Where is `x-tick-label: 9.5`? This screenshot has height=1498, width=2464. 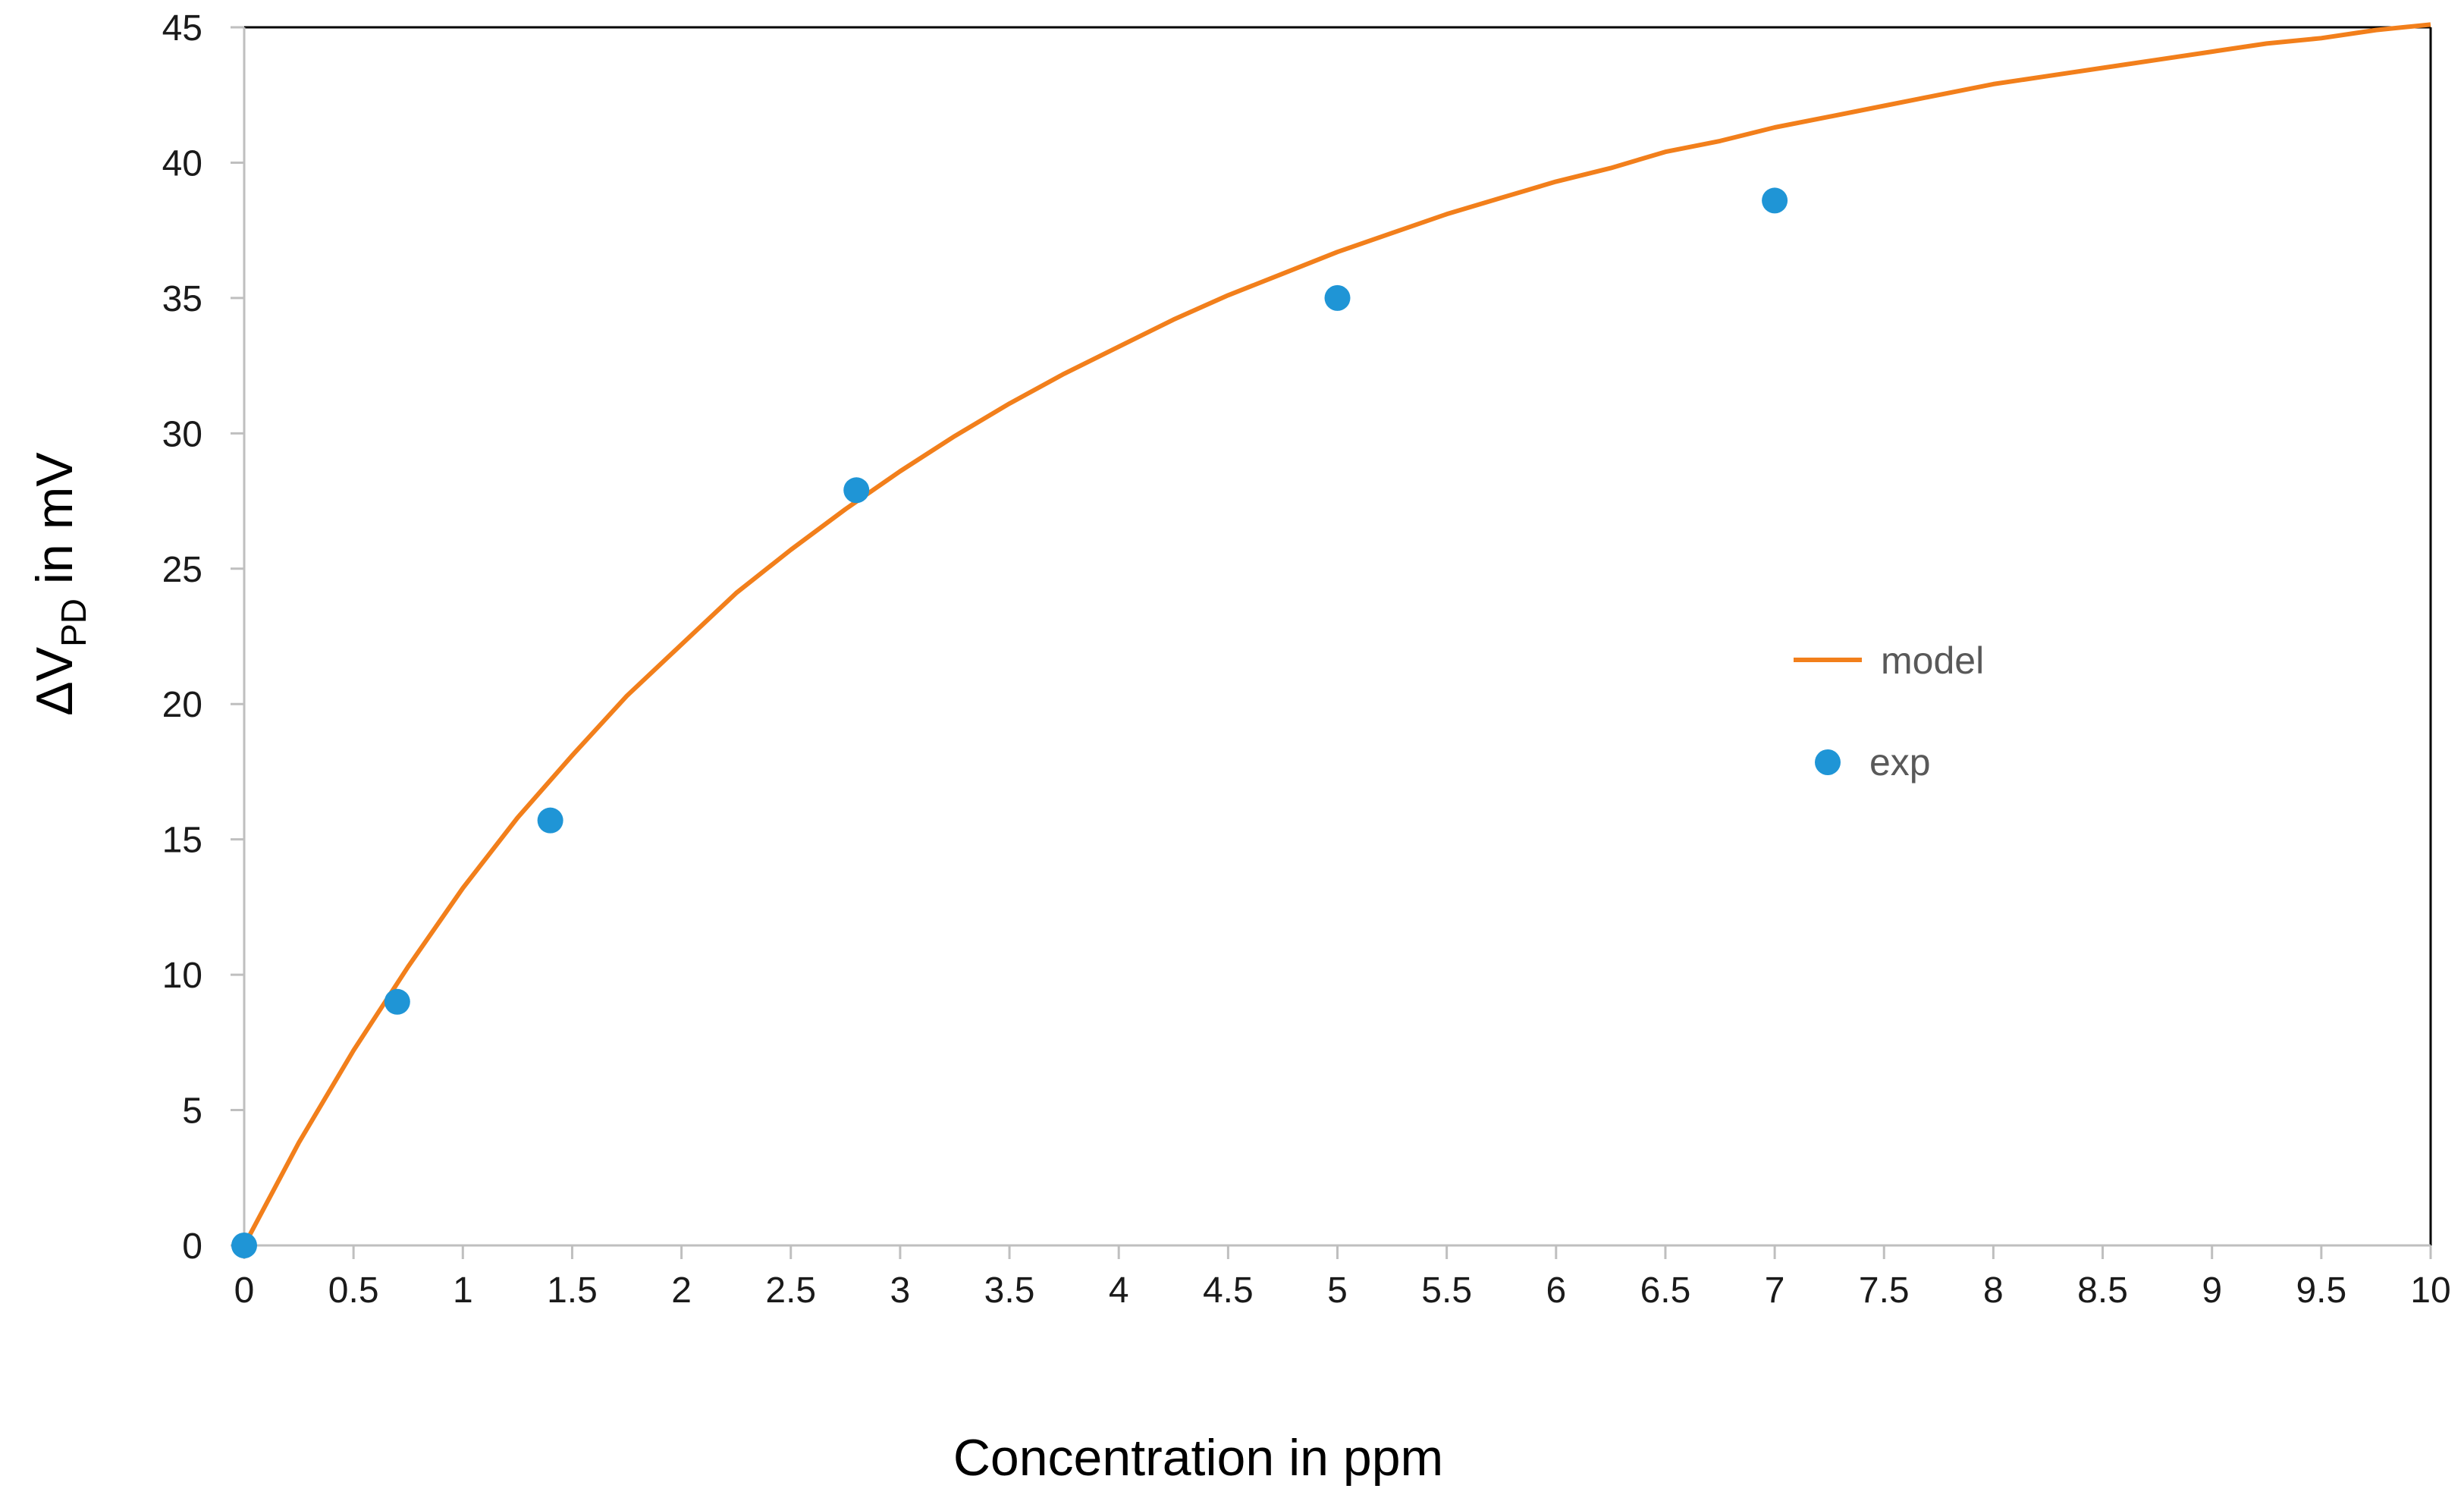
x-tick-label: 9.5 is located at coordinates (2321, 1290).